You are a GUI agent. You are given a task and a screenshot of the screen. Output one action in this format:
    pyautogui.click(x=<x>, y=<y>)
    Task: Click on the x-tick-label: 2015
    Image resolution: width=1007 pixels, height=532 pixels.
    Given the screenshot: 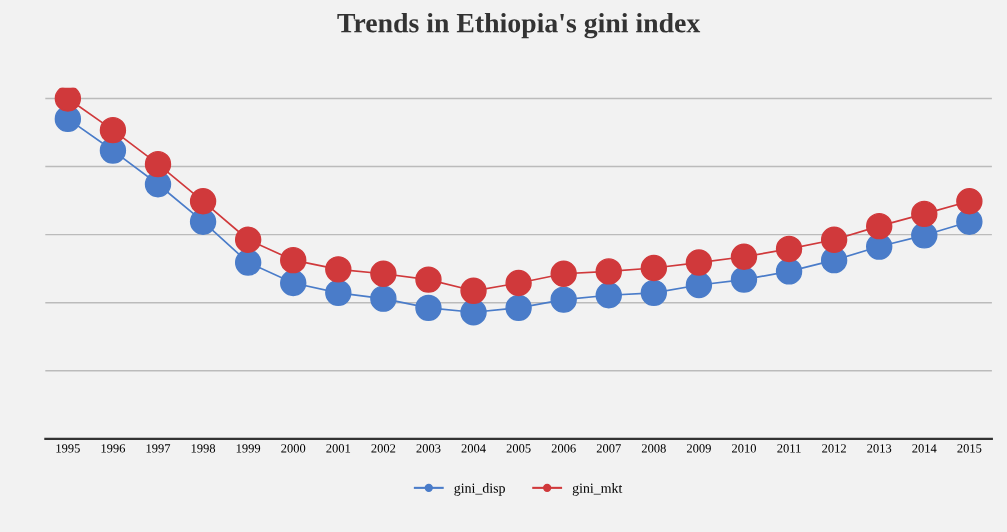 What is the action you would take?
    pyautogui.click(x=969, y=448)
    